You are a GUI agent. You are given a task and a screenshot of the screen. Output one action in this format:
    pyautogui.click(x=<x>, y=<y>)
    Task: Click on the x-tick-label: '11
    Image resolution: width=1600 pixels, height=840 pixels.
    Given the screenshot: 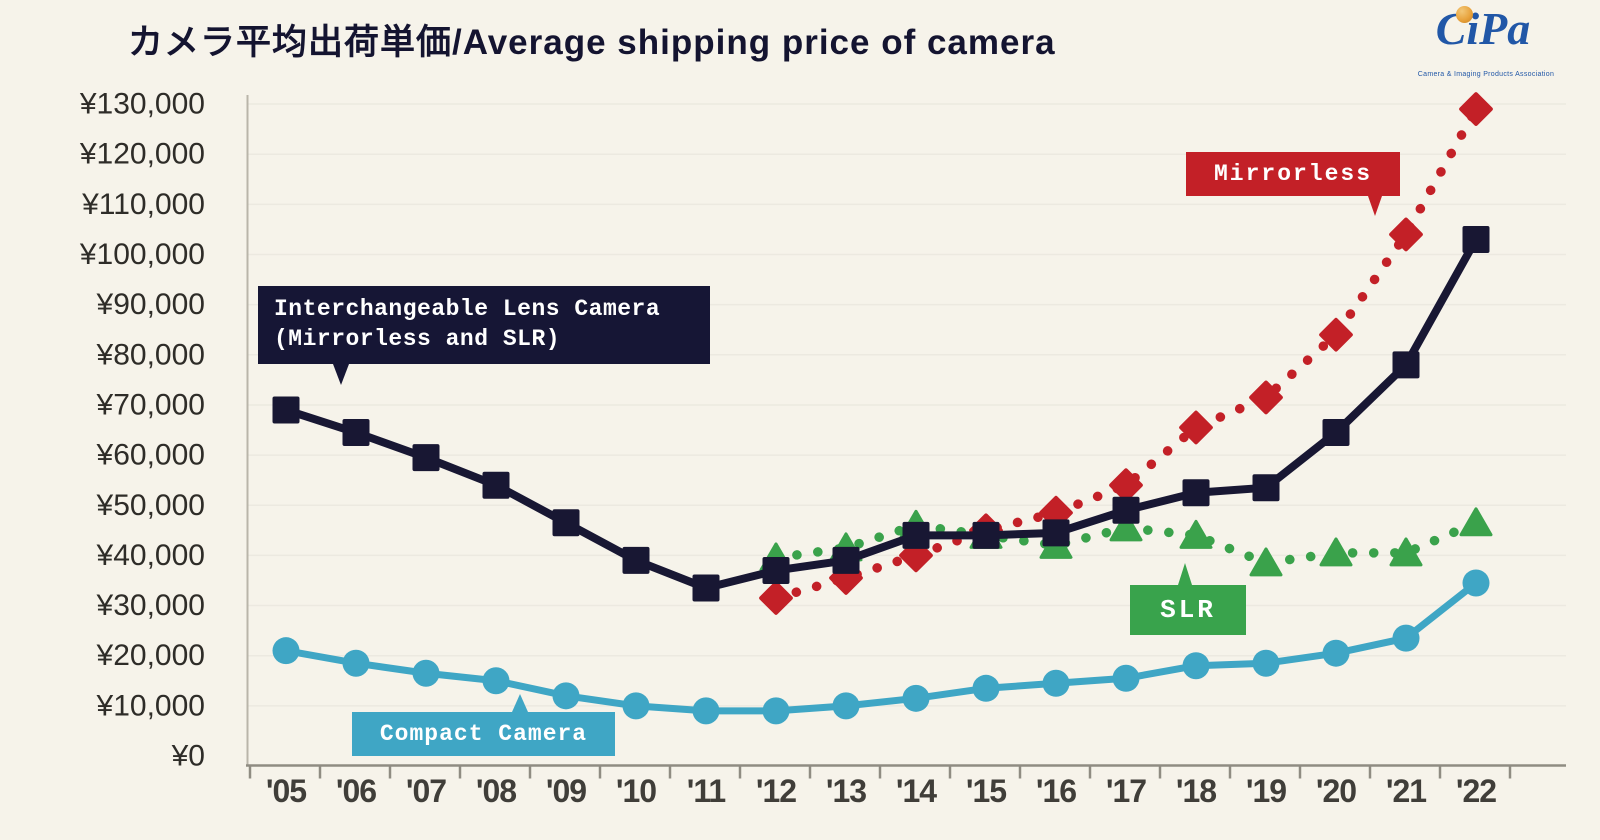 What is the action you would take?
    pyautogui.click(x=706, y=791)
    